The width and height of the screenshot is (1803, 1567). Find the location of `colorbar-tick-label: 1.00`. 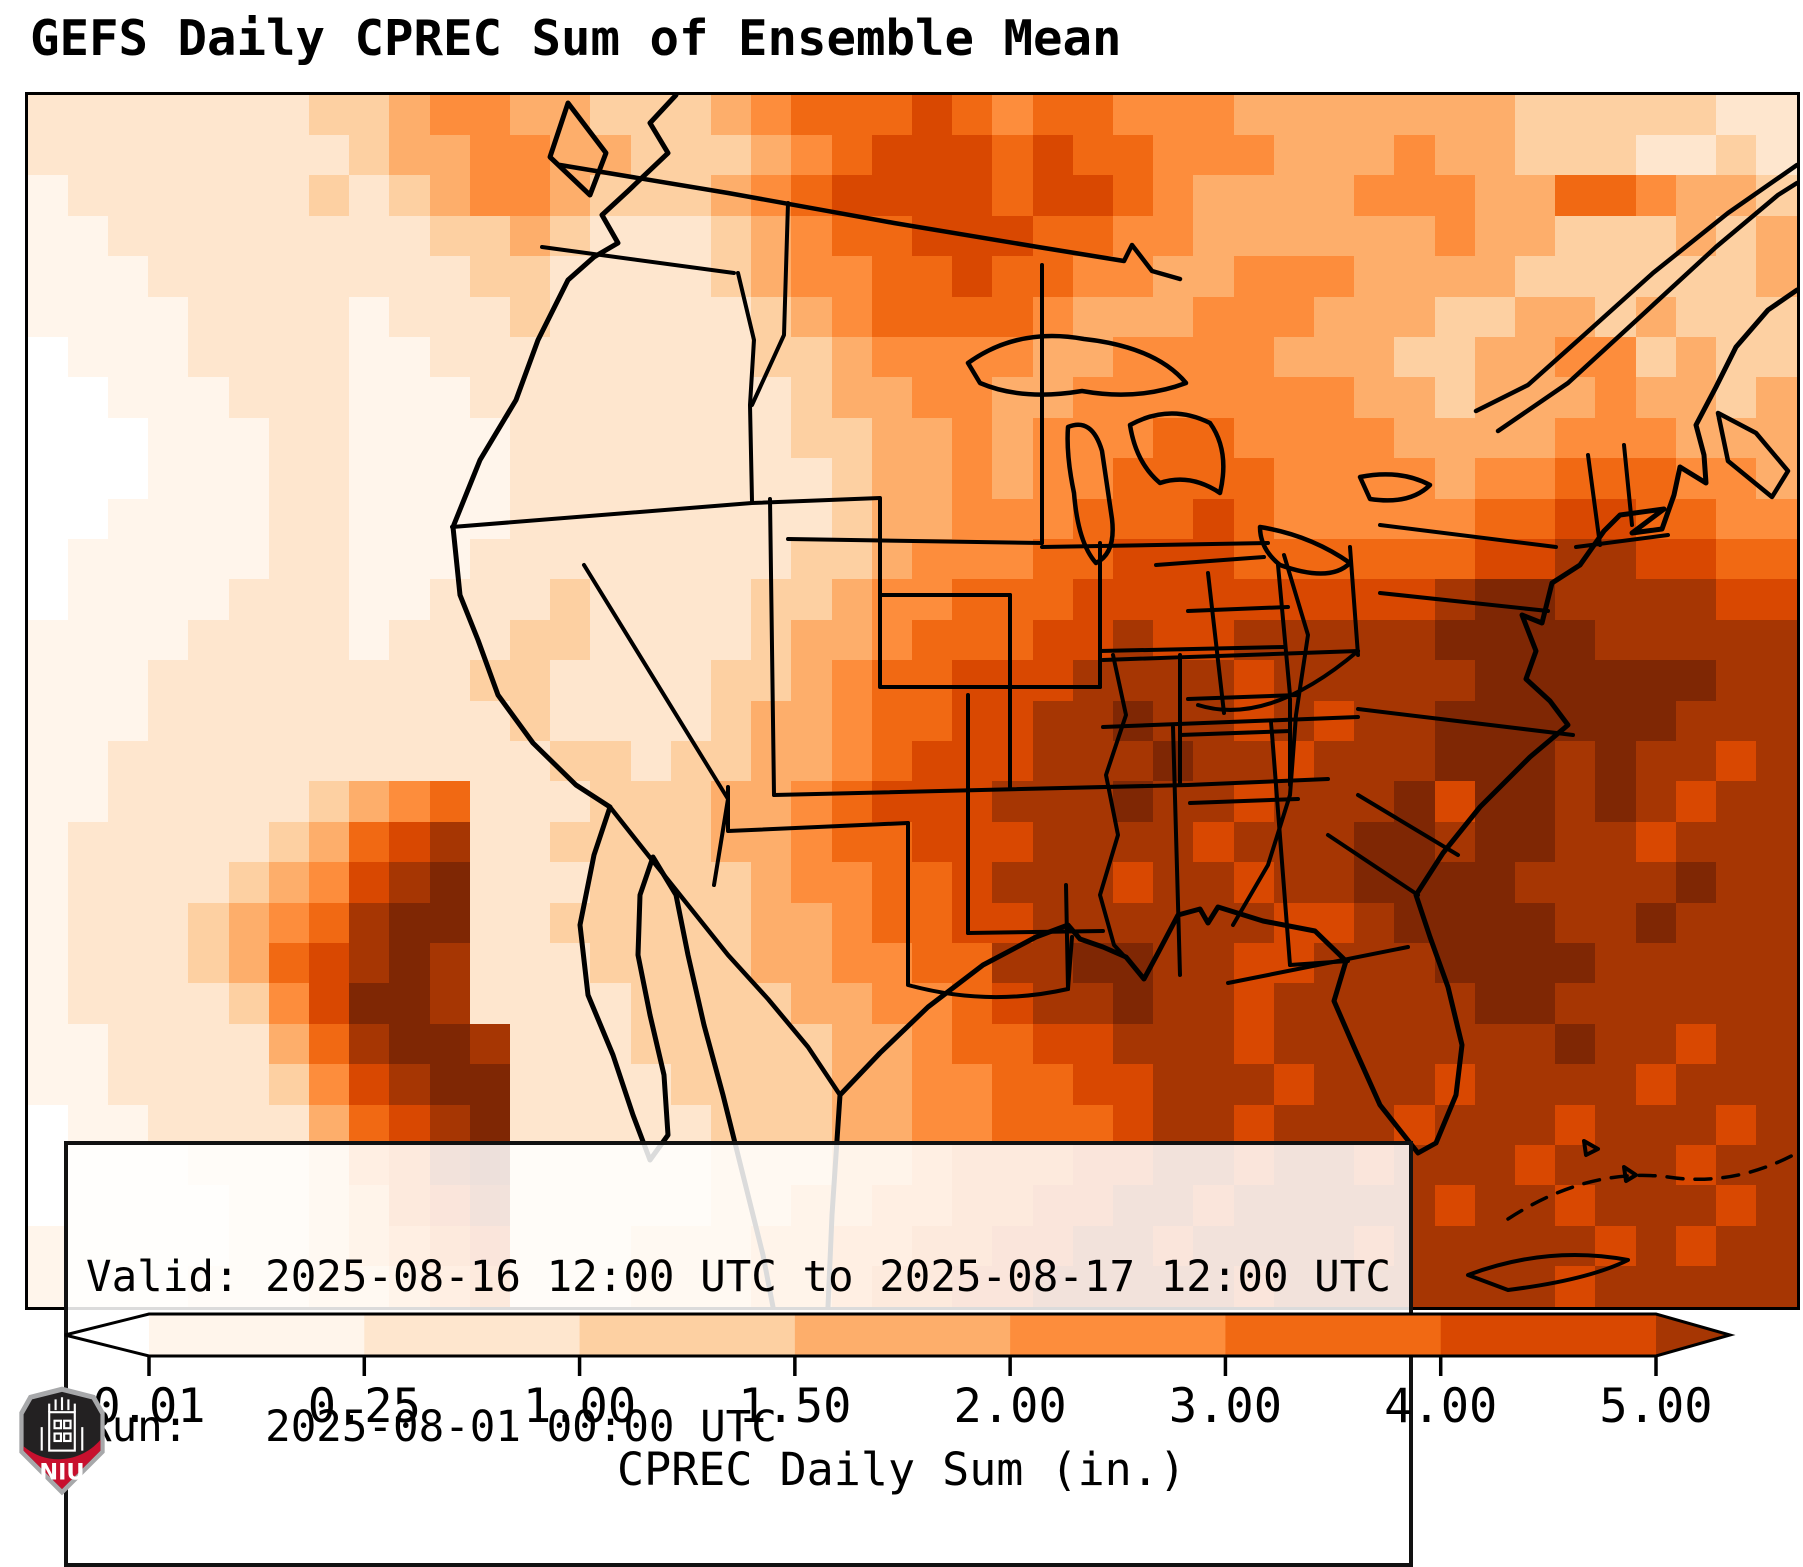

colorbar-tick-label: 1.00 is located at coordinates (579, 1406).